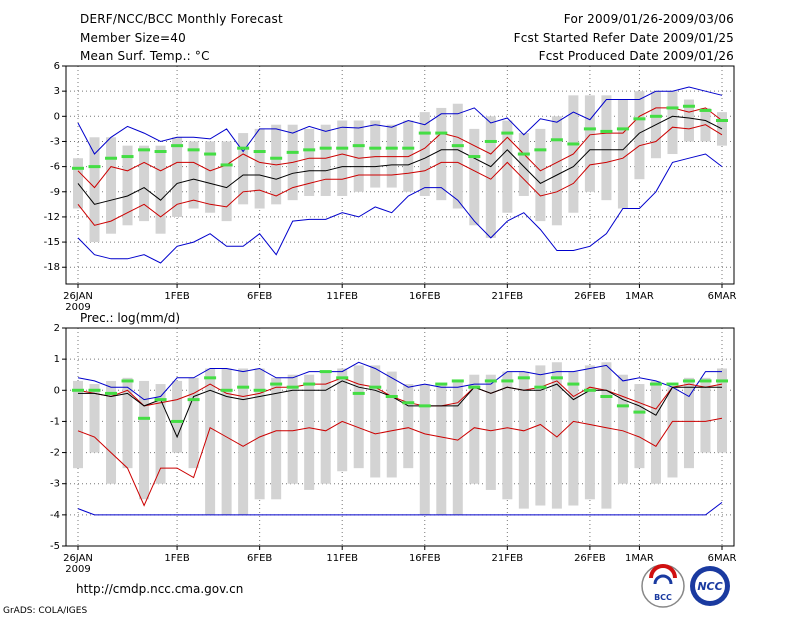  Describe the element at coordinates (623, 38) in the screenshot. I see `forecast-start-date: Fcst Started Refer Date 2009/01/25` at that location.